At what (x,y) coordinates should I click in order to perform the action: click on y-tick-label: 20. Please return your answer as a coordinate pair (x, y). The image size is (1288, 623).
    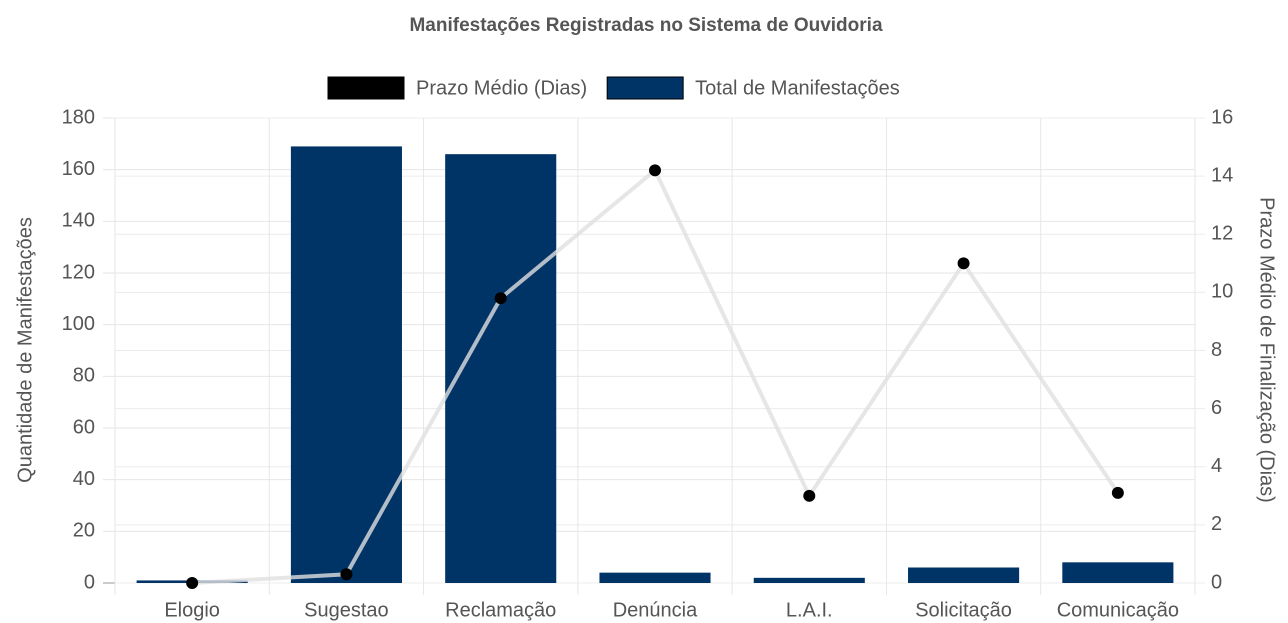
    Looking at the image, I should click on (84, 531).